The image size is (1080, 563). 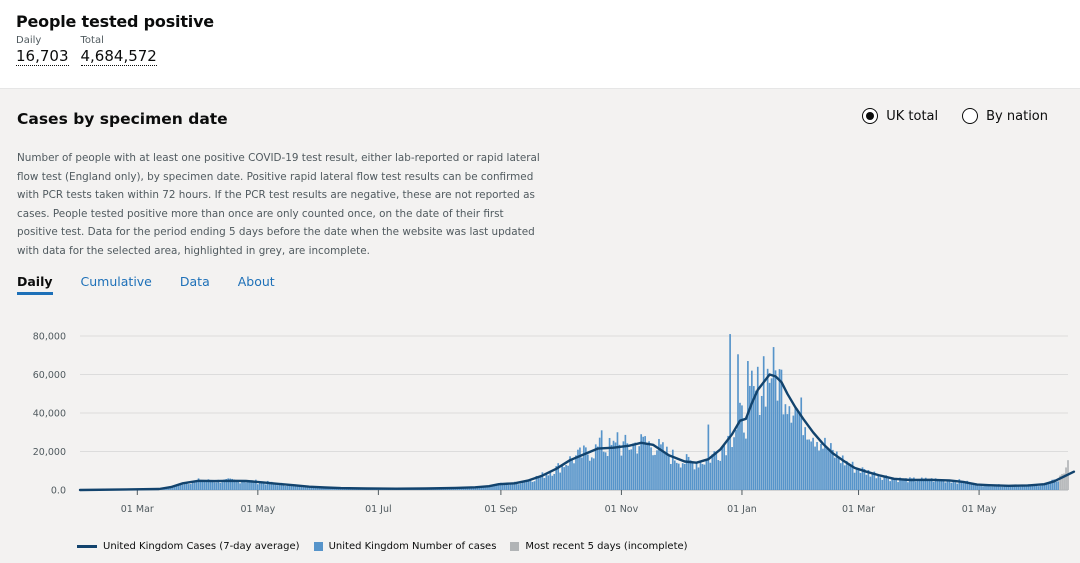 What do you see at coordinates (622, 509) in the screenshot?
I see `x-tick-label: 01 Nov` at bounding box center [622, 509].